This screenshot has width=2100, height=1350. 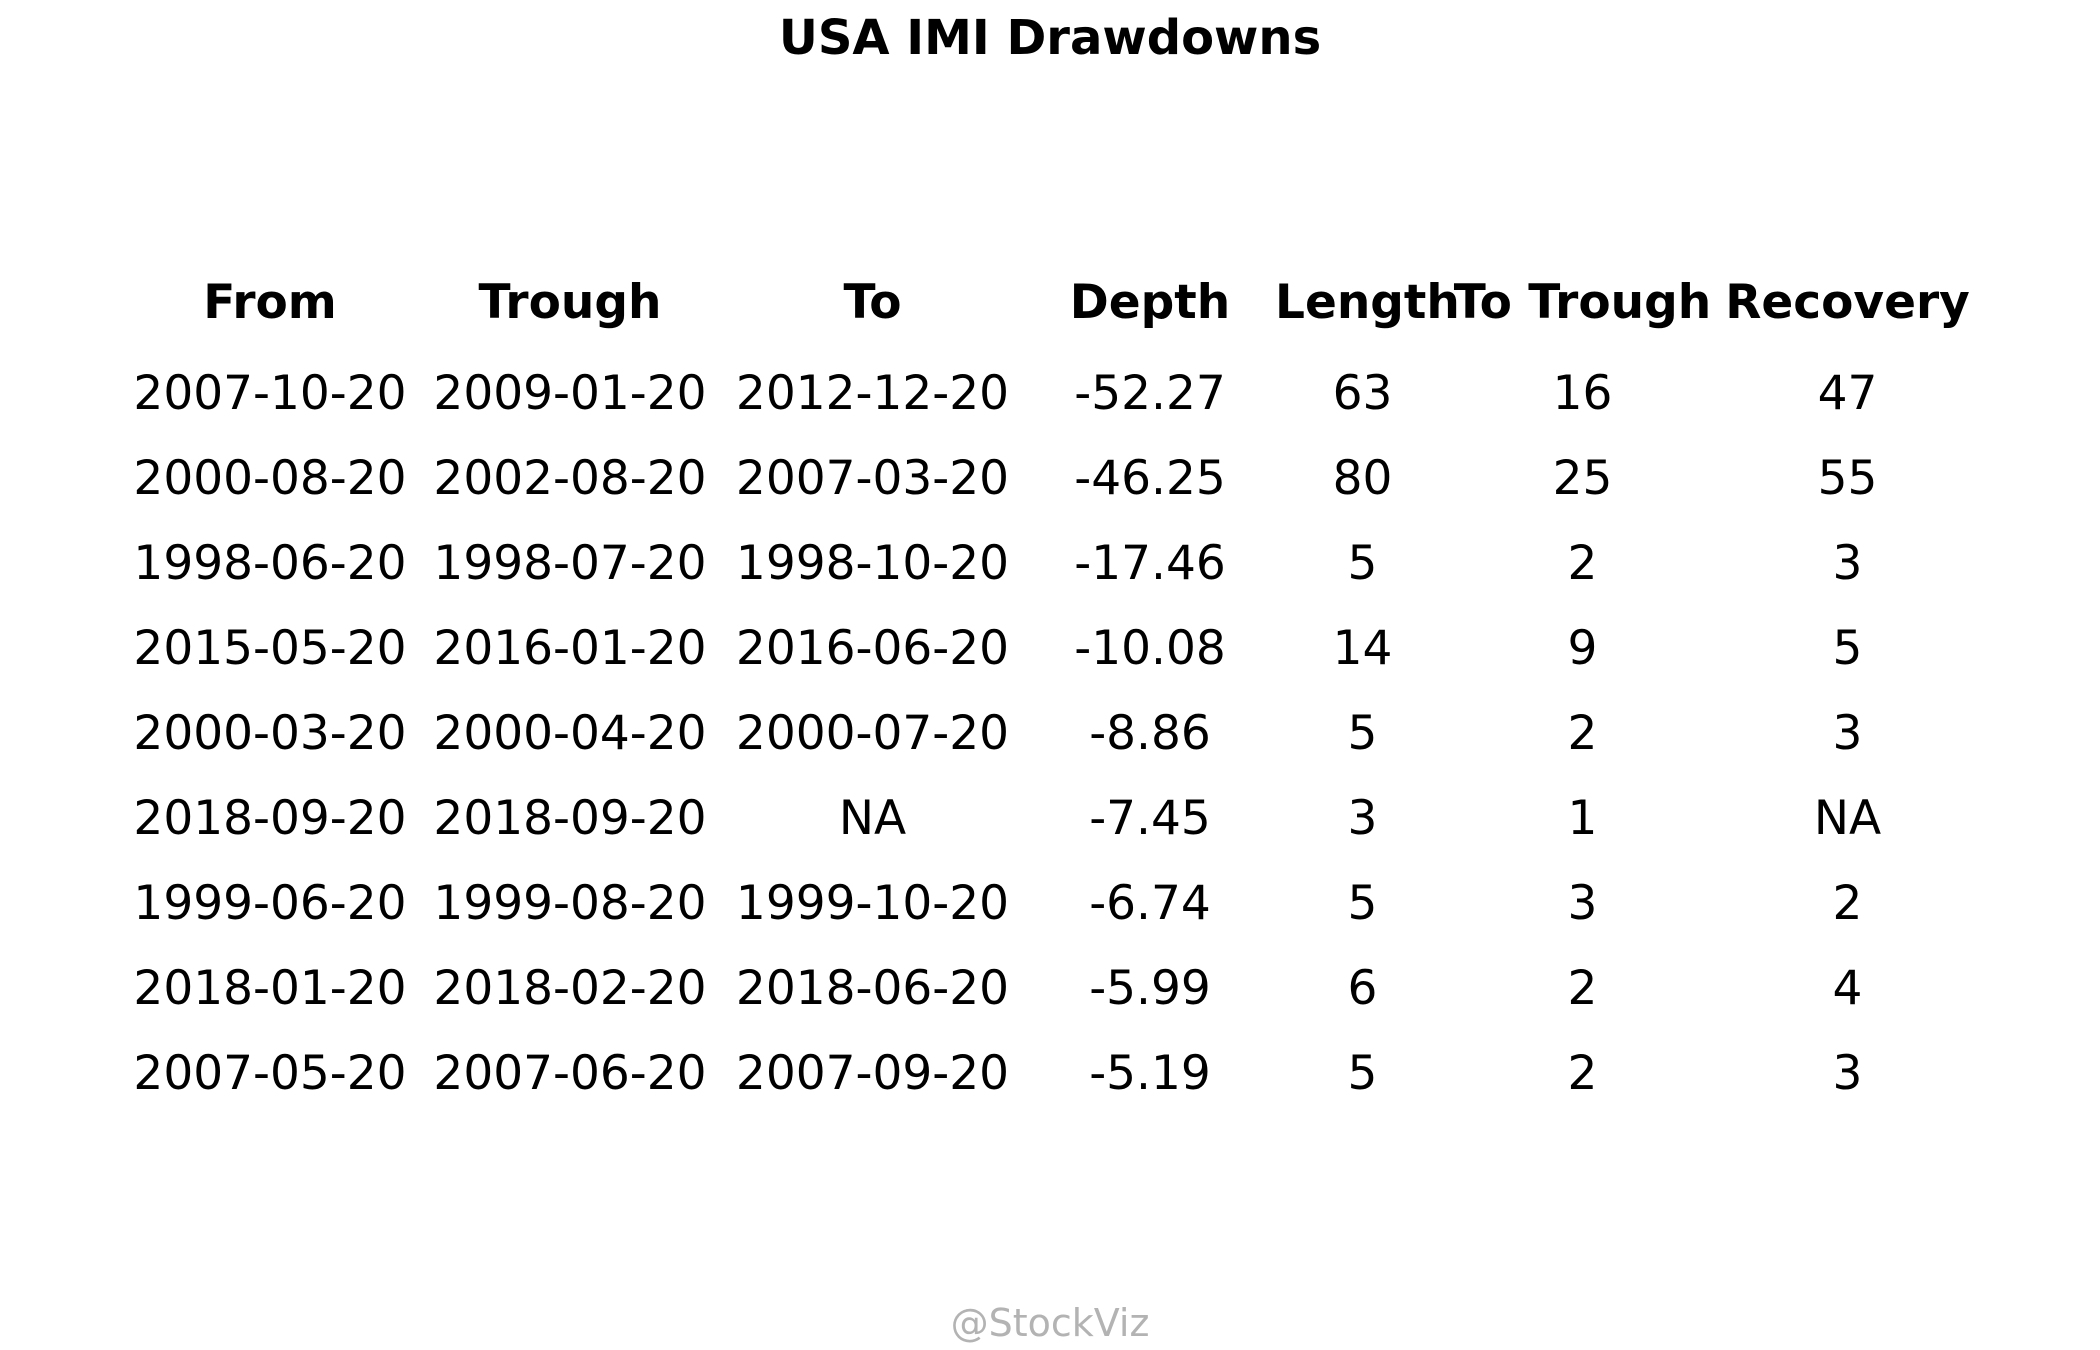 I want to click on table-cell: 1999-08-20, so click(x=570, y=903).